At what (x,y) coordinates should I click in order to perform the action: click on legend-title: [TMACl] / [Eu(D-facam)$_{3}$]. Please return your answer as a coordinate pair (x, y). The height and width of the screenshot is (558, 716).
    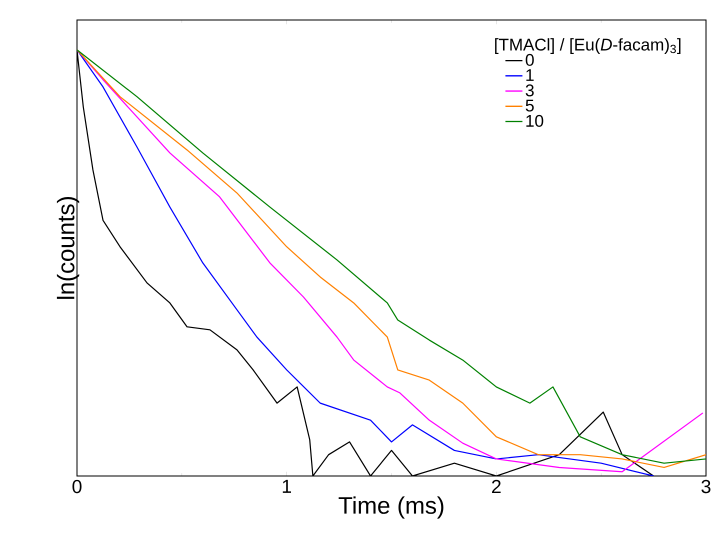
    Looking at the image, I should click on (587, 46).